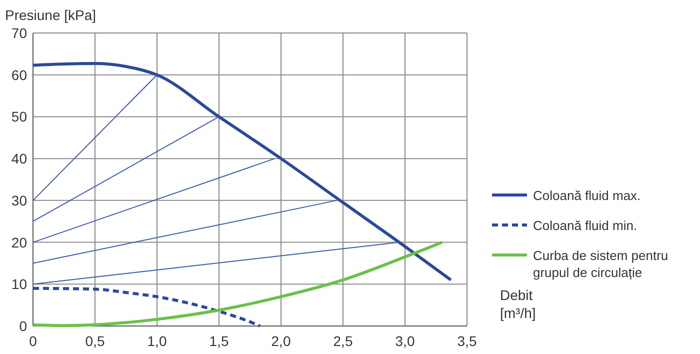  I want to click on y-tick-label: 0, so click(23, 326).